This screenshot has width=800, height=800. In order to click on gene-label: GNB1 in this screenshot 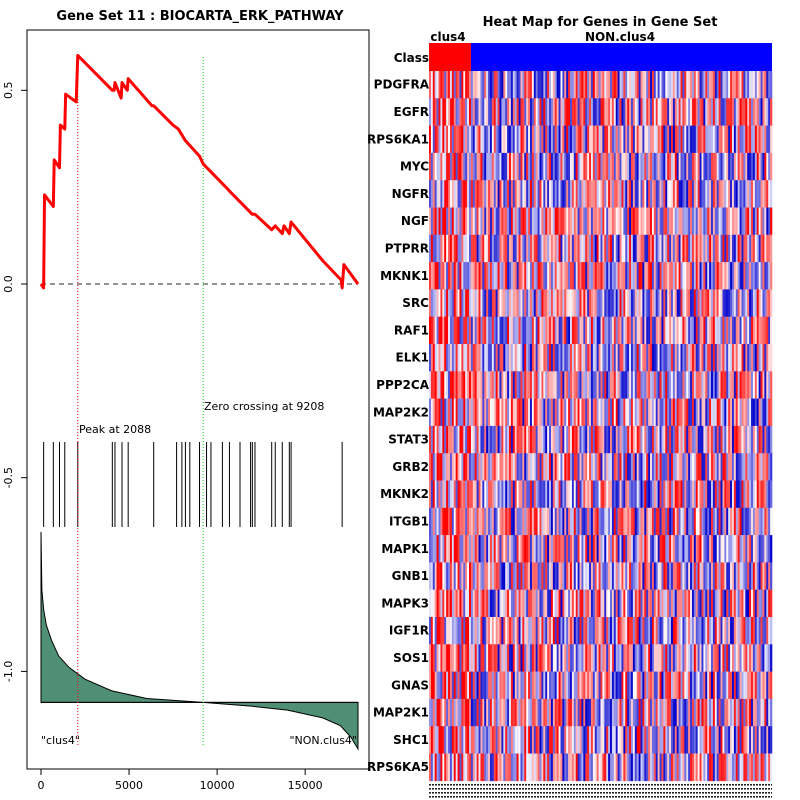, I will do `click(410, 576)`.